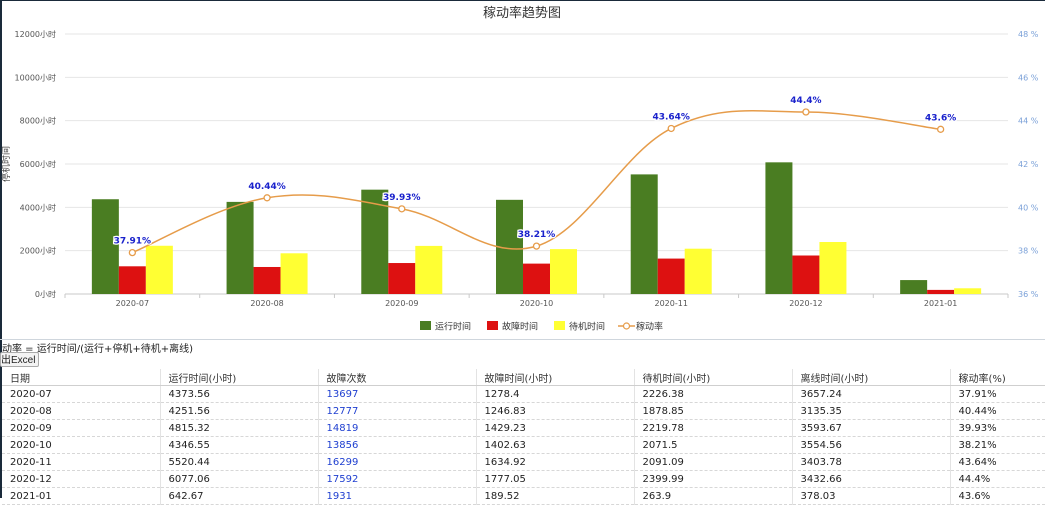 Image resolution: width=1045 pixels, height=505 pixels. What do you see at coordinates (81, 394) in the screenshot?
I see `cell-date: 2020-07` at bounding box center [81, 394].